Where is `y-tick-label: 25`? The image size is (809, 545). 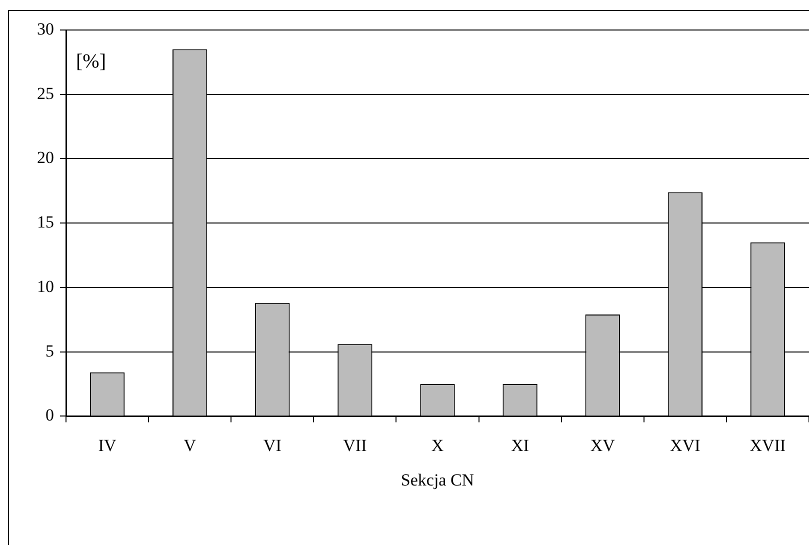 y-tick-label: 25 is located at coordinates (45, 93).